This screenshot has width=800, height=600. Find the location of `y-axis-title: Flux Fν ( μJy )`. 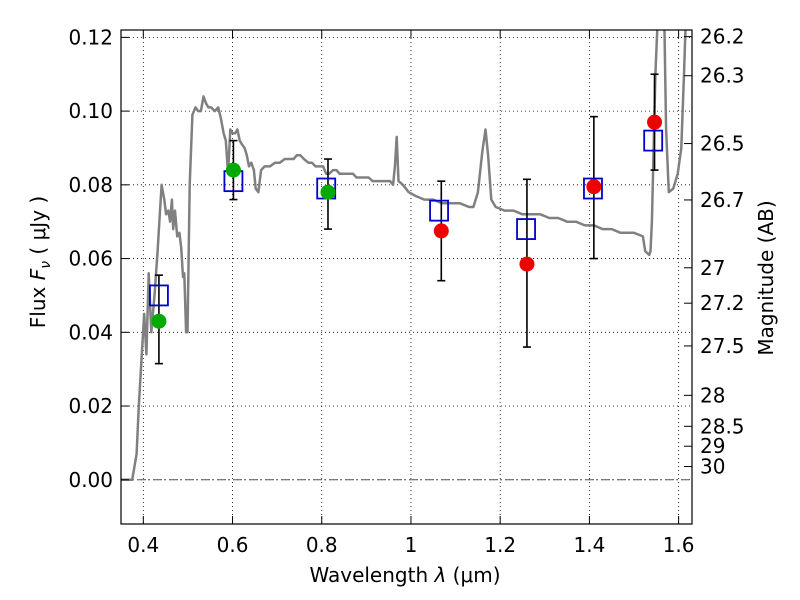

y-axis-title: Flux Fν ( μJy ) is located at coordinates (40, 262).